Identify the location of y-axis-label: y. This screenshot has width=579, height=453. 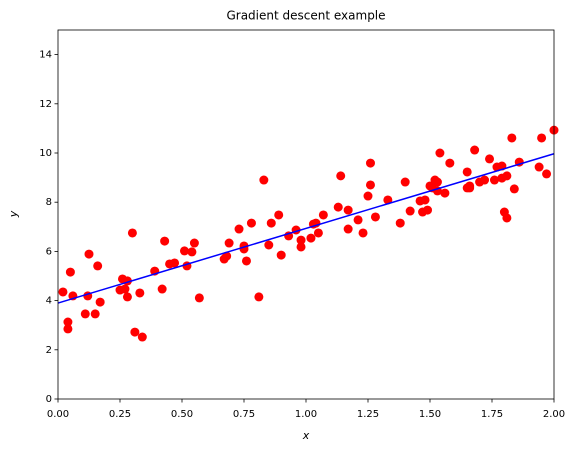
(13, 214).